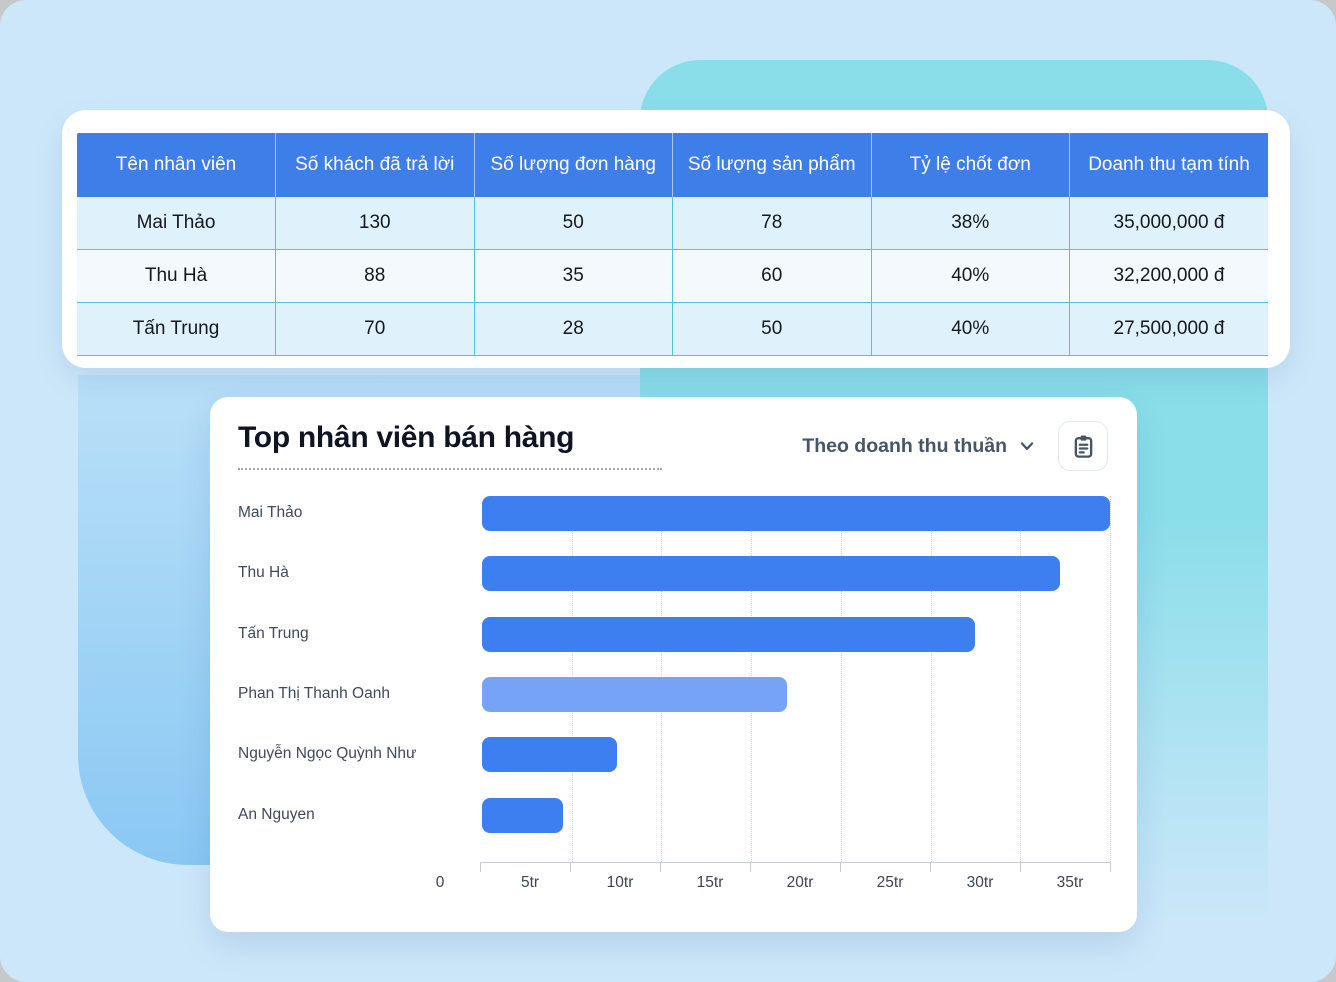 The width and height of the screenshot is (1336, 982). Describe the element at coordinates (1168, 165) in the screenshot. I see `column-header: Doanh thu tạm tính` at that location.